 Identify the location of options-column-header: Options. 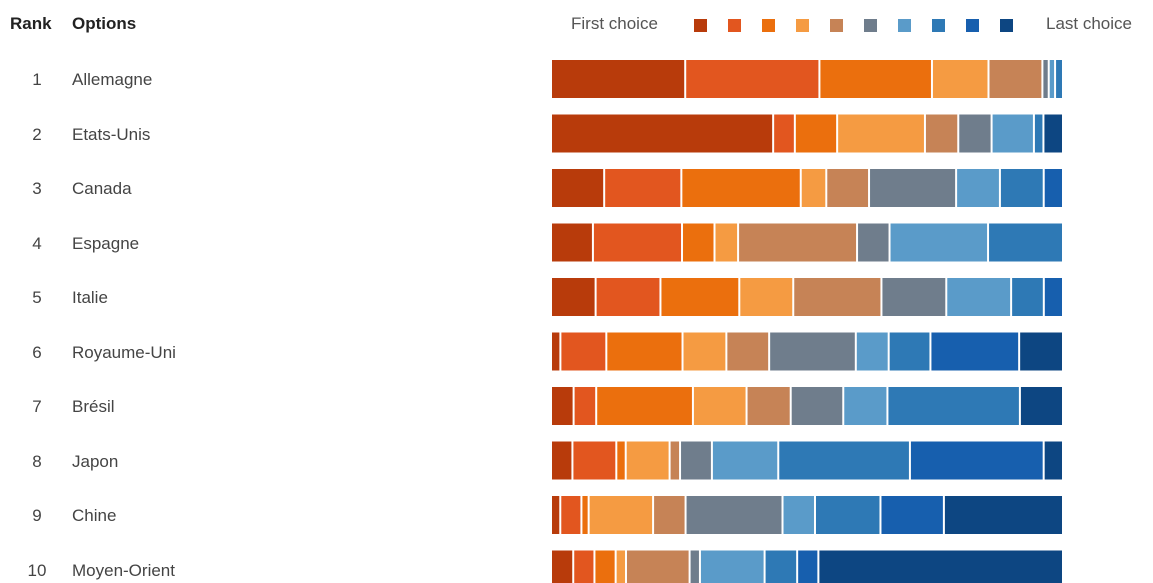
(104, 23).